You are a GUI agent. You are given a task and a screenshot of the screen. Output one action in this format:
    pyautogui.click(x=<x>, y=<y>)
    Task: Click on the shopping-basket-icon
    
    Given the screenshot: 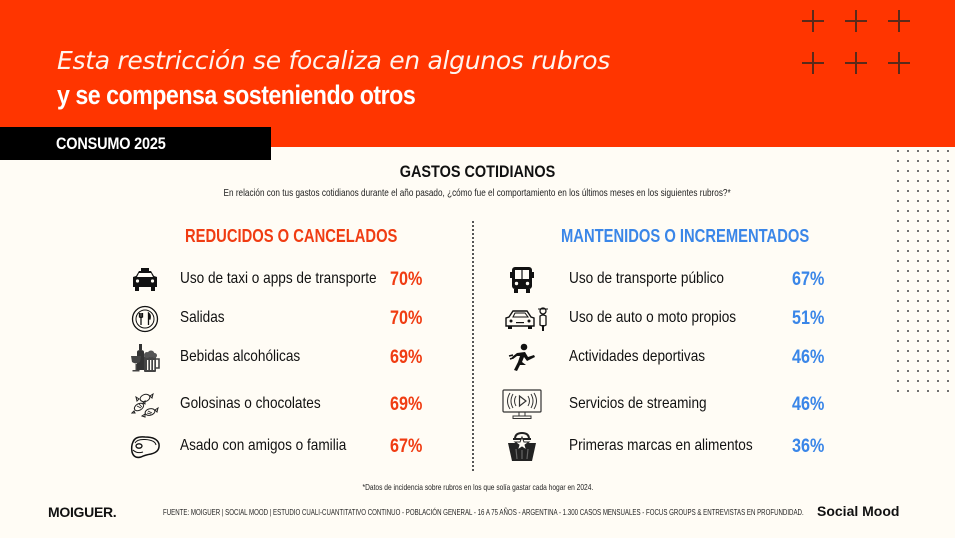 What is the action you would take?
    pyautogui.click(x=522, y=446)
    